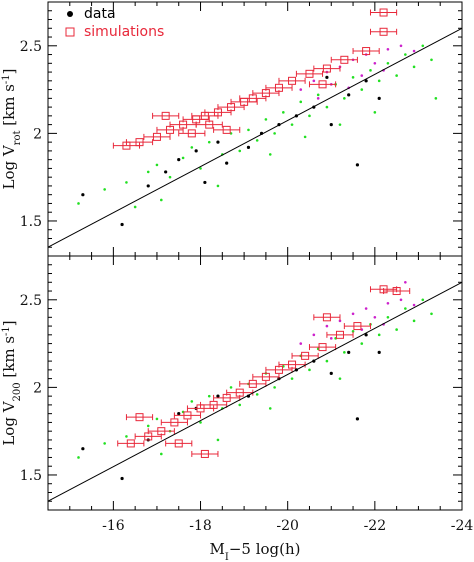 Image resolution: width=474 pixels, height=562 pixels. What do you see at coordinates (11, 382) in the screenshot?
I see `y-axis-label: Log V200 [km s-1]` at bounding box center [11, 382].